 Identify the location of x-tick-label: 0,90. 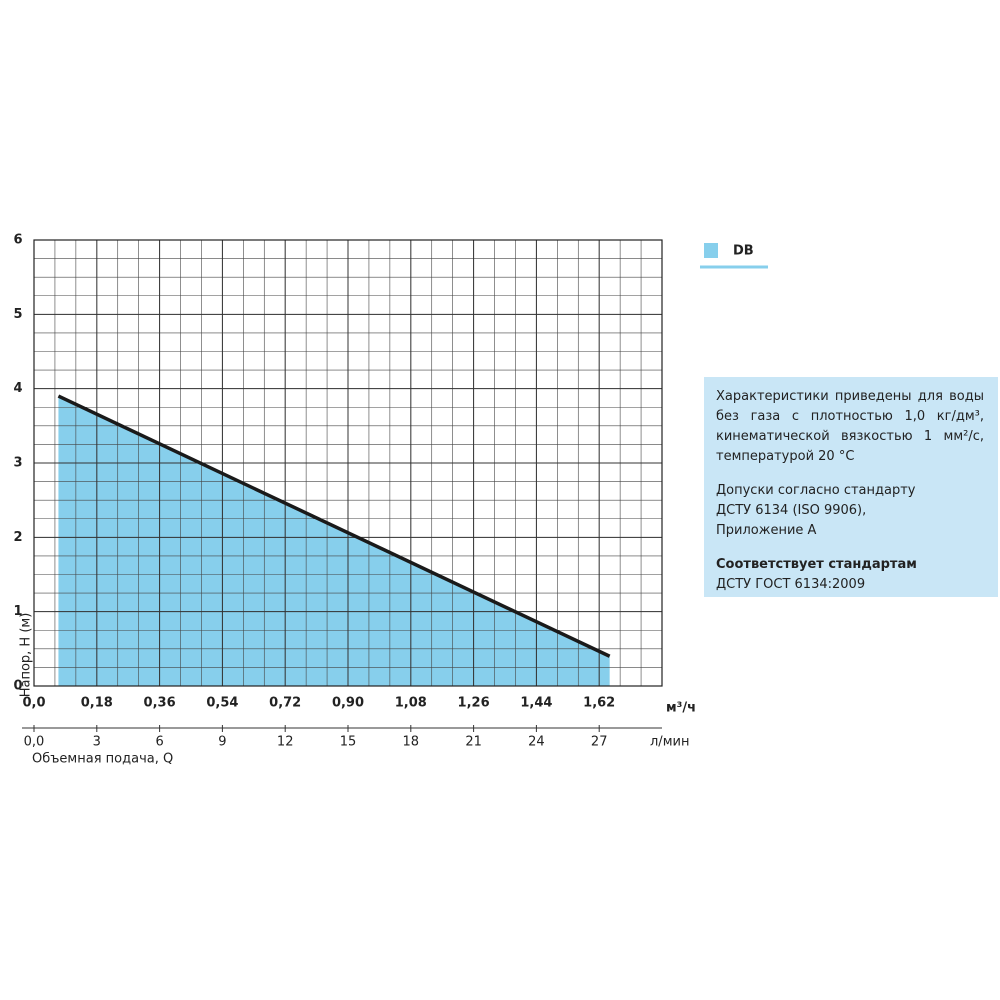
(348, 703).